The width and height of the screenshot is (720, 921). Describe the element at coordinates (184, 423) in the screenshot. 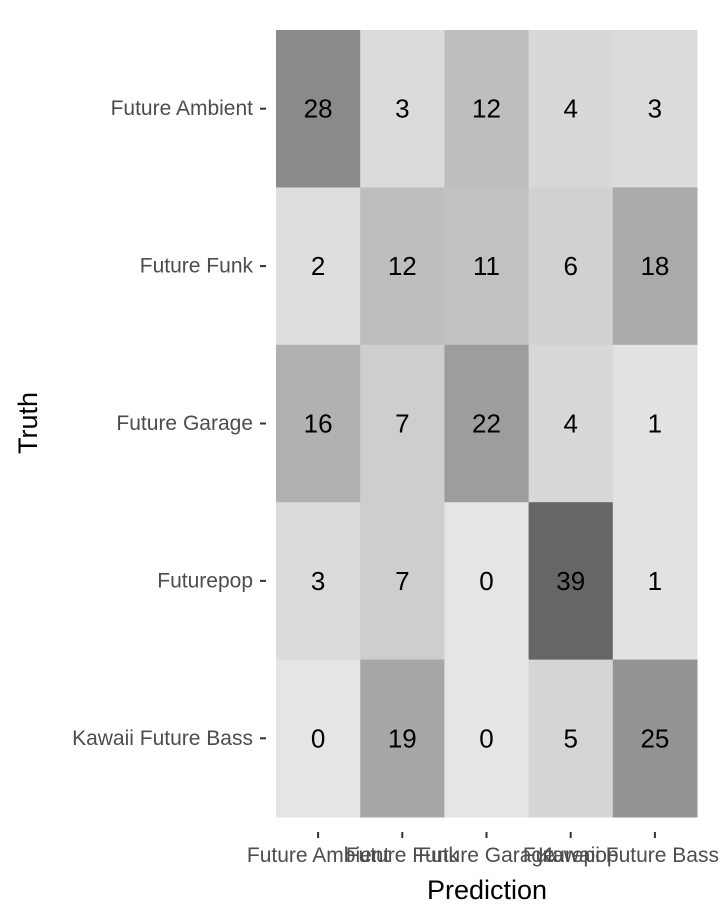

I see `y-tick-label: Future Garage` at that location.